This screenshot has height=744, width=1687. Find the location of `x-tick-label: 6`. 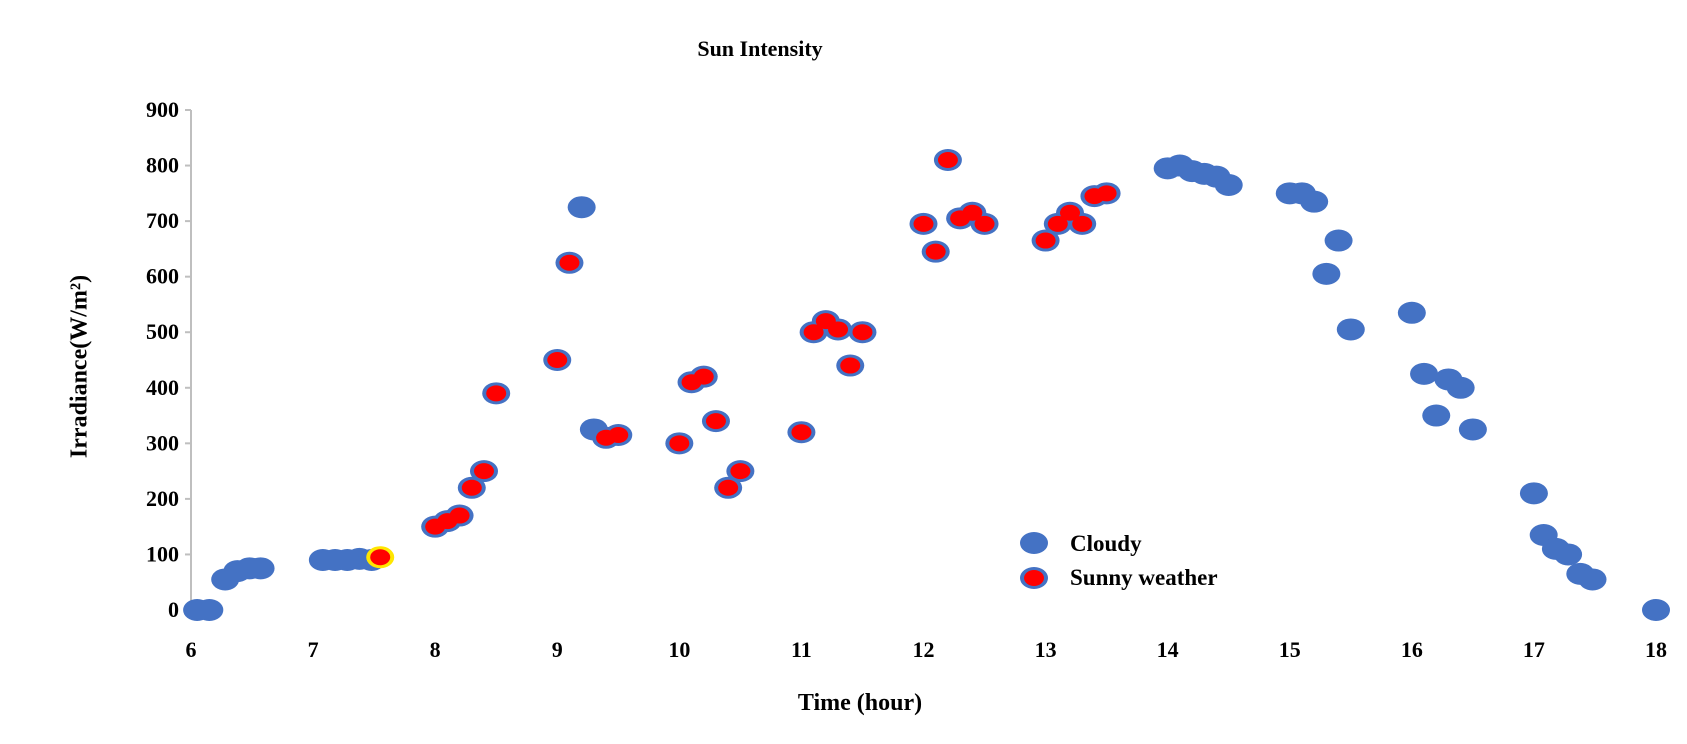

x-tick-label: 6 is located at coordinates (191, 649).